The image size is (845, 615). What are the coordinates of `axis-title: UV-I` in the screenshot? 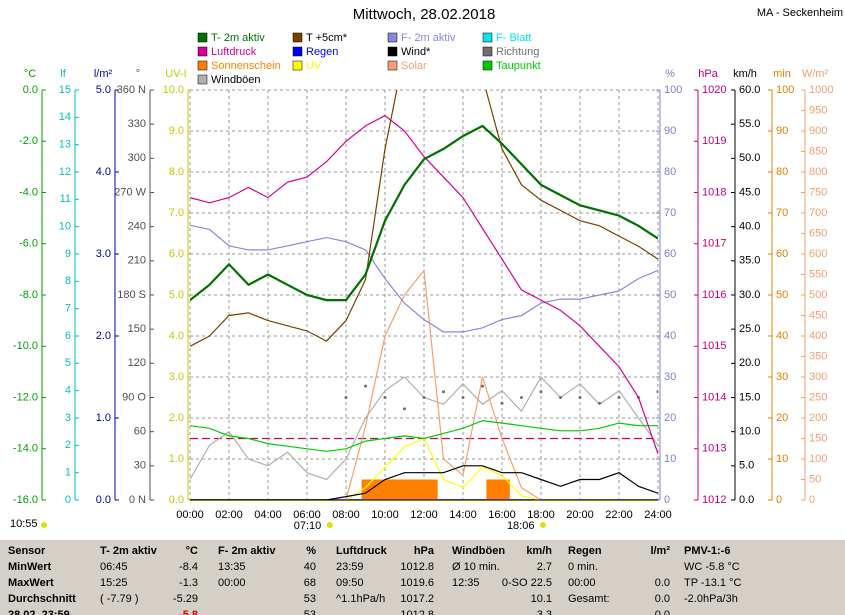 It's located at (175, 74).